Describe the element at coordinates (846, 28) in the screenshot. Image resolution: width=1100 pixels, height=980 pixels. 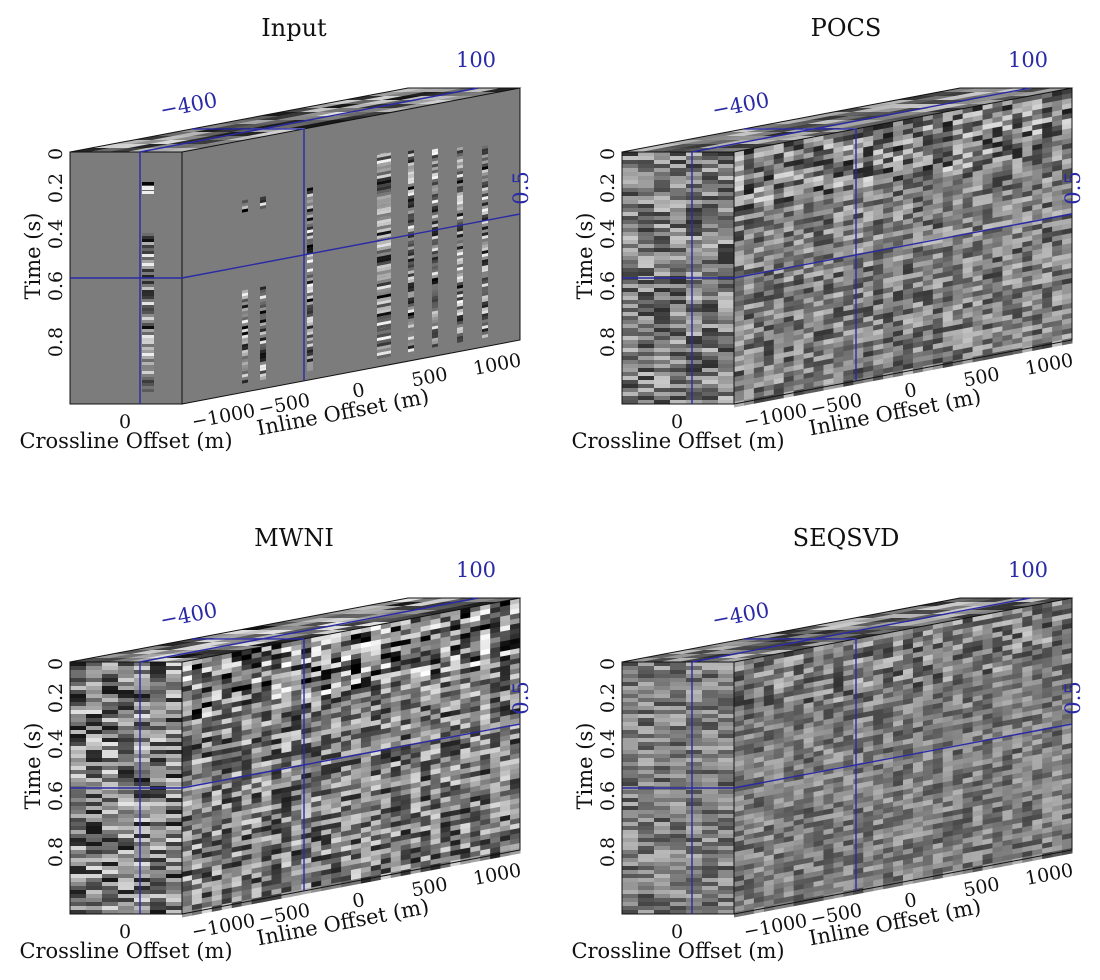
I see `chart-title: POCS` at that location.